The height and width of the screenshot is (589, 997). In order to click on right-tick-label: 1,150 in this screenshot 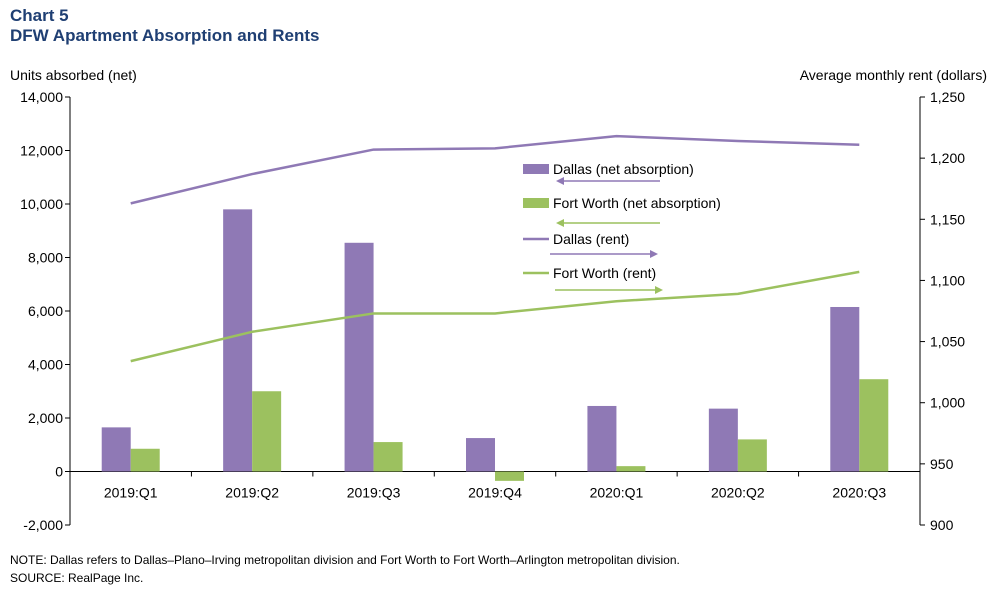, I will do `click(947, 219)`.